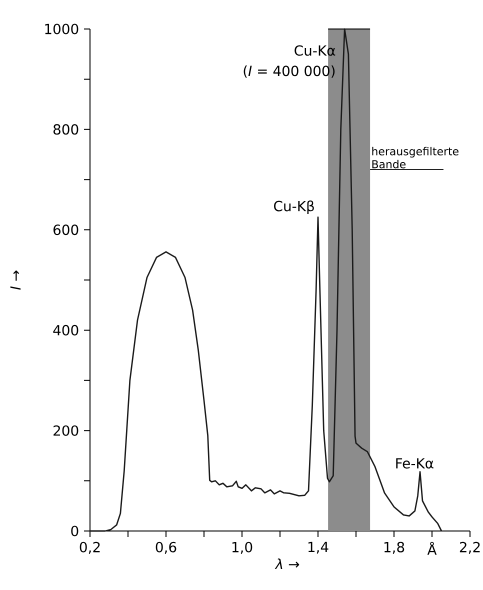 This screenshot has height=590, width=483. I want to click on y-tick-label: 200, so click(66, 430).